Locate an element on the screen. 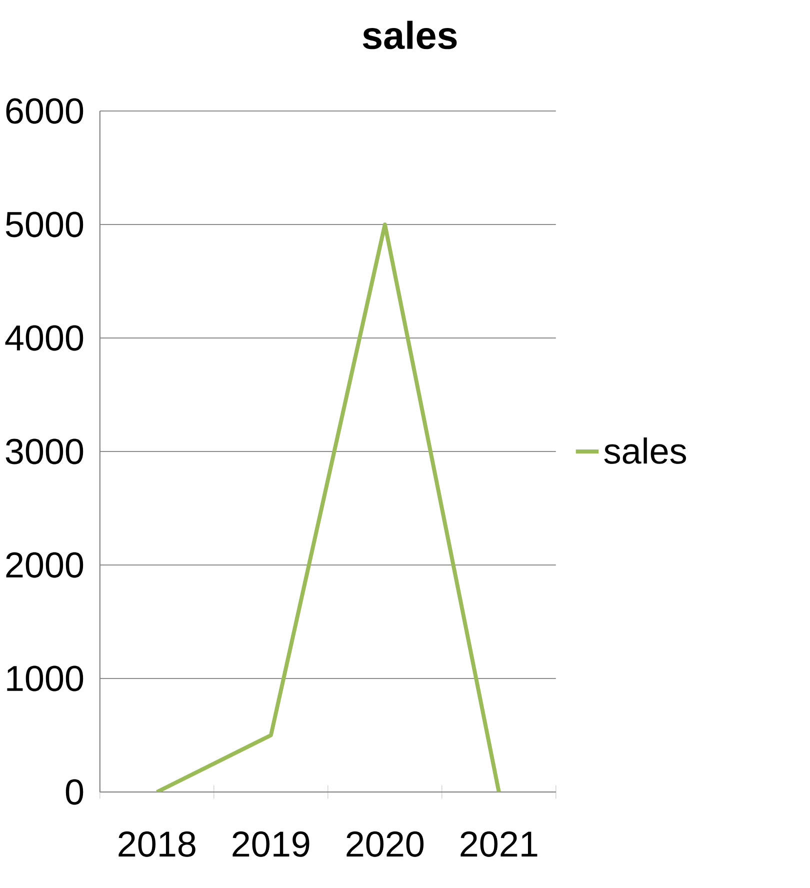 The height and width of the screenshot is (888, 810). y-tick-label: 0 is located at coordinates (75, 792).